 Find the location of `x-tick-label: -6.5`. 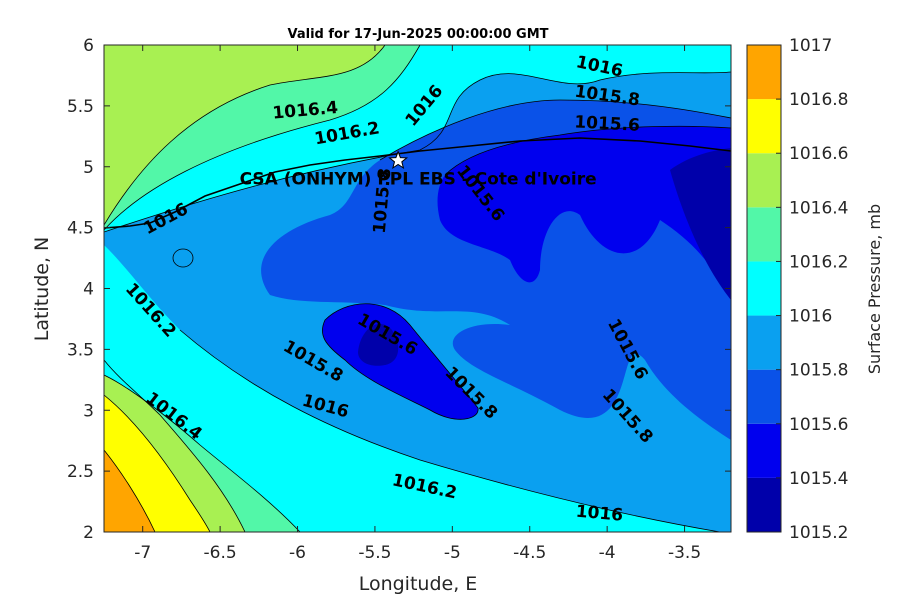

x-tick-label: -6.5 is located at coordinates (220, 553).